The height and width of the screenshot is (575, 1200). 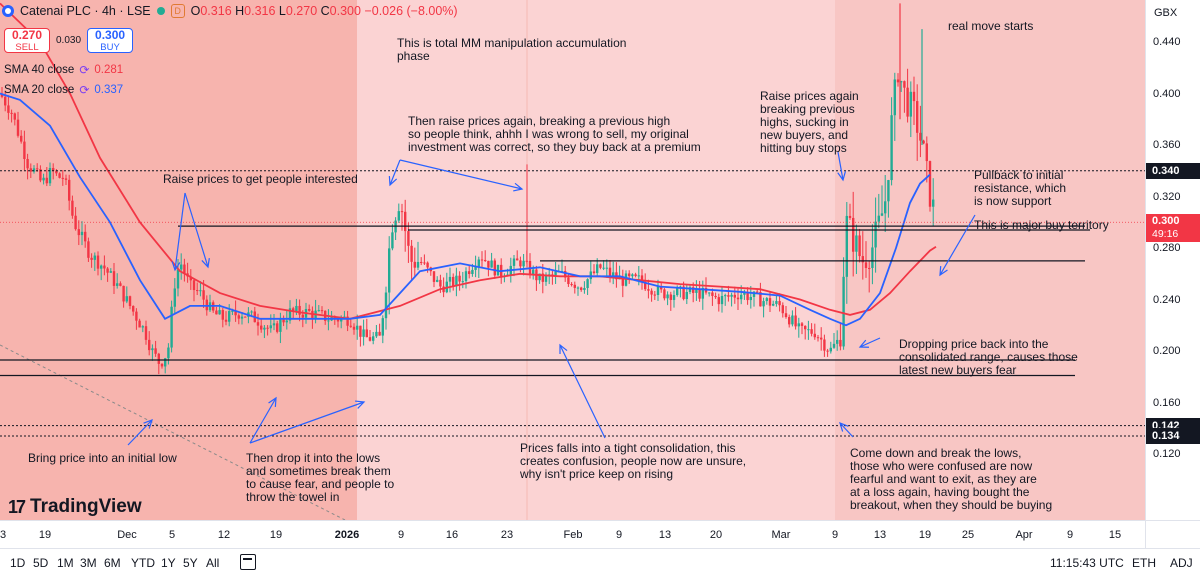 I want to click on clock-readout: 11:15:43 UTC, so click(x=1087, y=563).